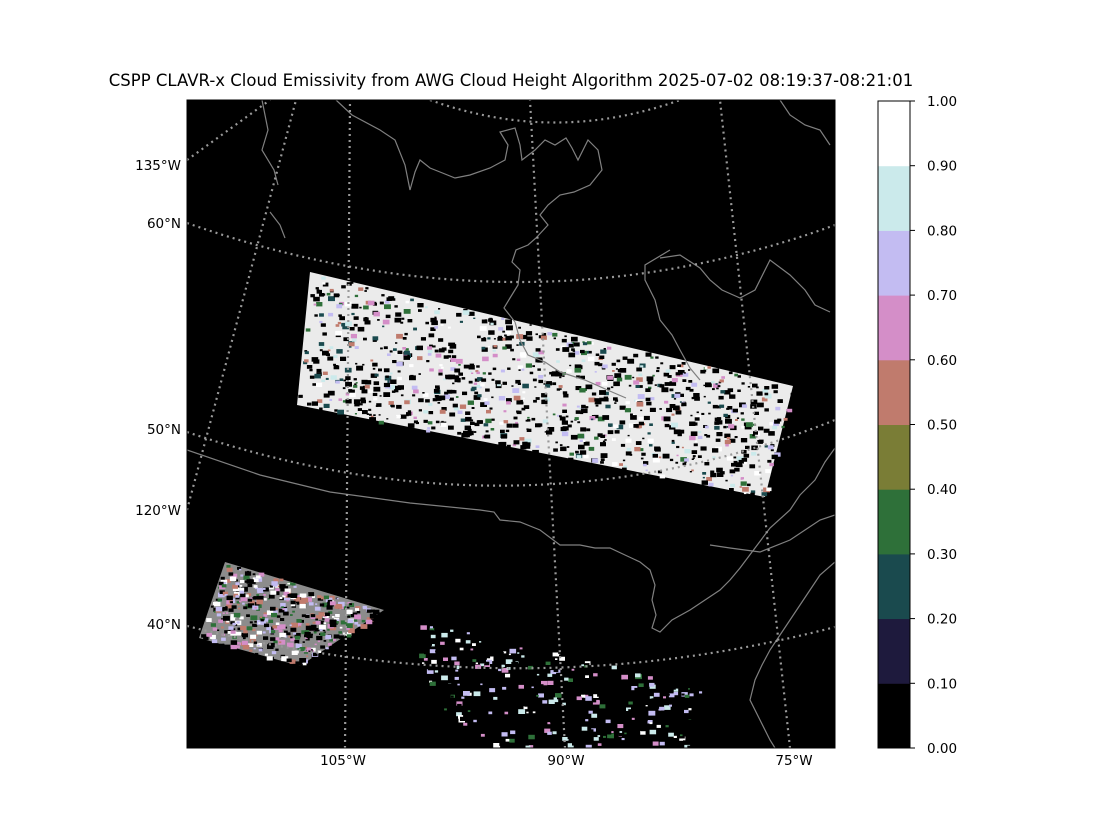  Describe the element at coordinates (894, 716) in the screenshot. I see `colorbar-segment` at that location.